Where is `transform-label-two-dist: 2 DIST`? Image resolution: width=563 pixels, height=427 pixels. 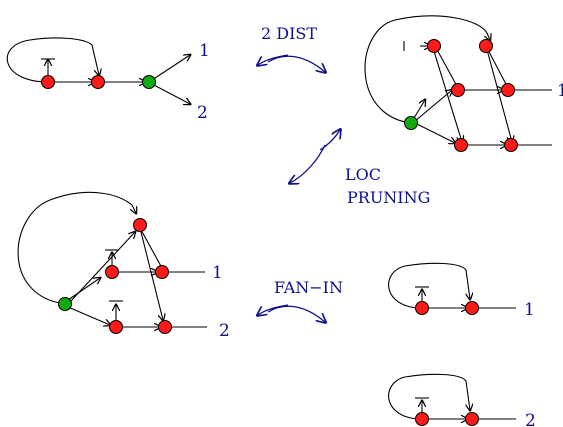
transform-label-two-dist: 2 DIST is located at coordinates (289, 33).